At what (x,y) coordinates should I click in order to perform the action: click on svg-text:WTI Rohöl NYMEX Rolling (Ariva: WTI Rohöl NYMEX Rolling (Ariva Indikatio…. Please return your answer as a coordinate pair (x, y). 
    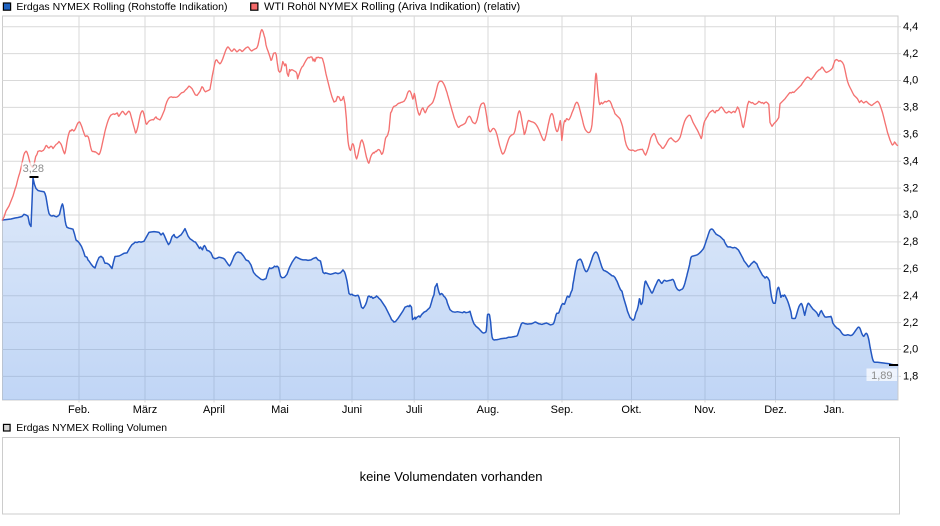
    Looking at the image, I should click on (392, 7).